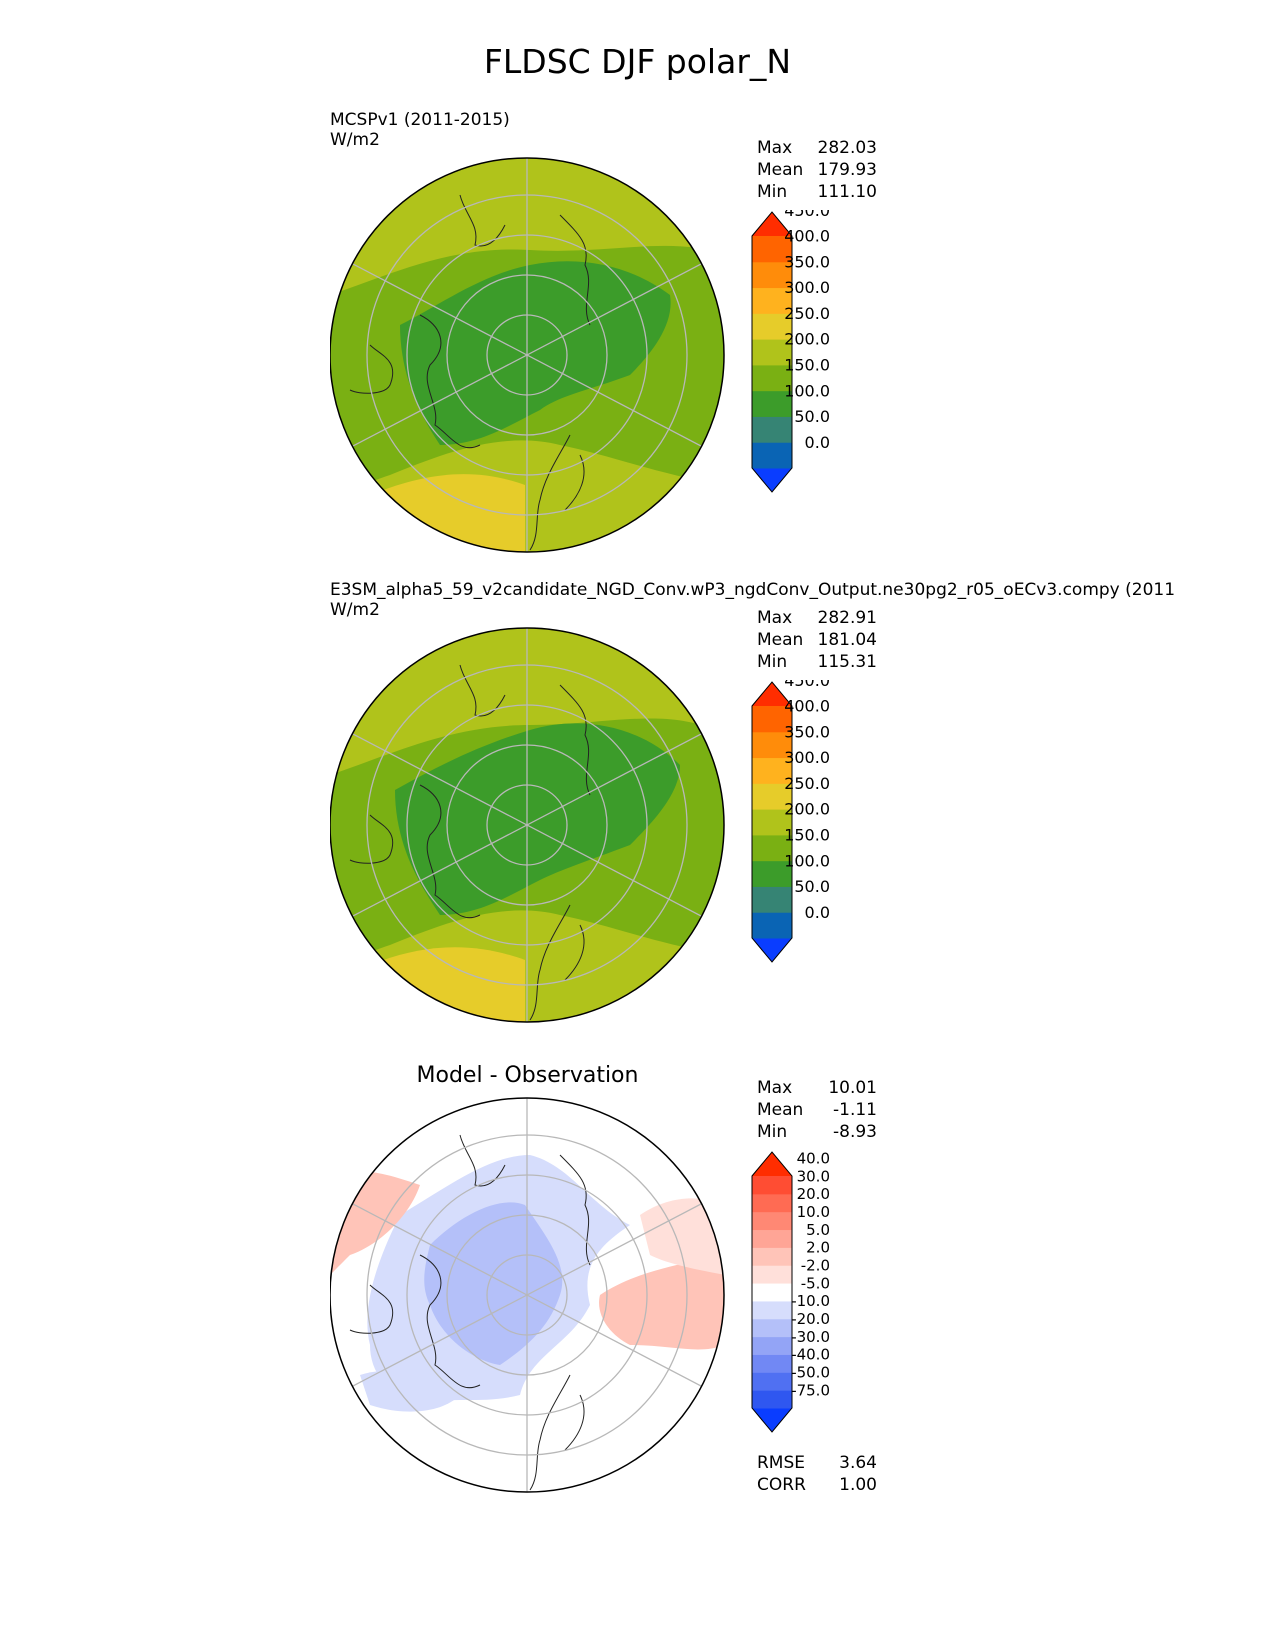  I want to click on diff-region-neg-medium, so click(493, 1283).